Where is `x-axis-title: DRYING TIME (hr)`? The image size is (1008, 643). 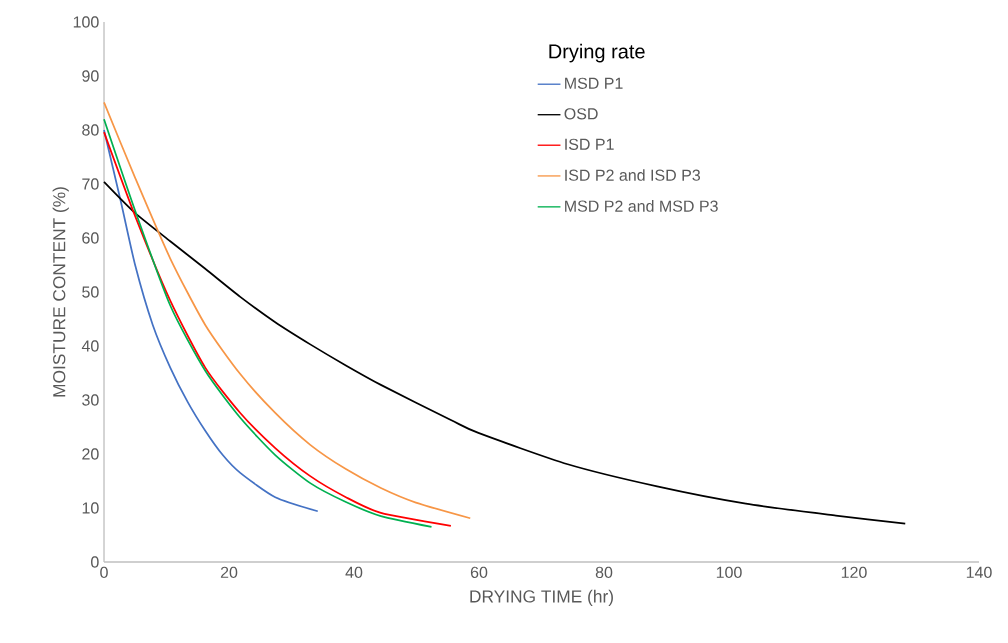
x-axis-title: DRYING TIME (hr) is located at coordinates (541, 597).